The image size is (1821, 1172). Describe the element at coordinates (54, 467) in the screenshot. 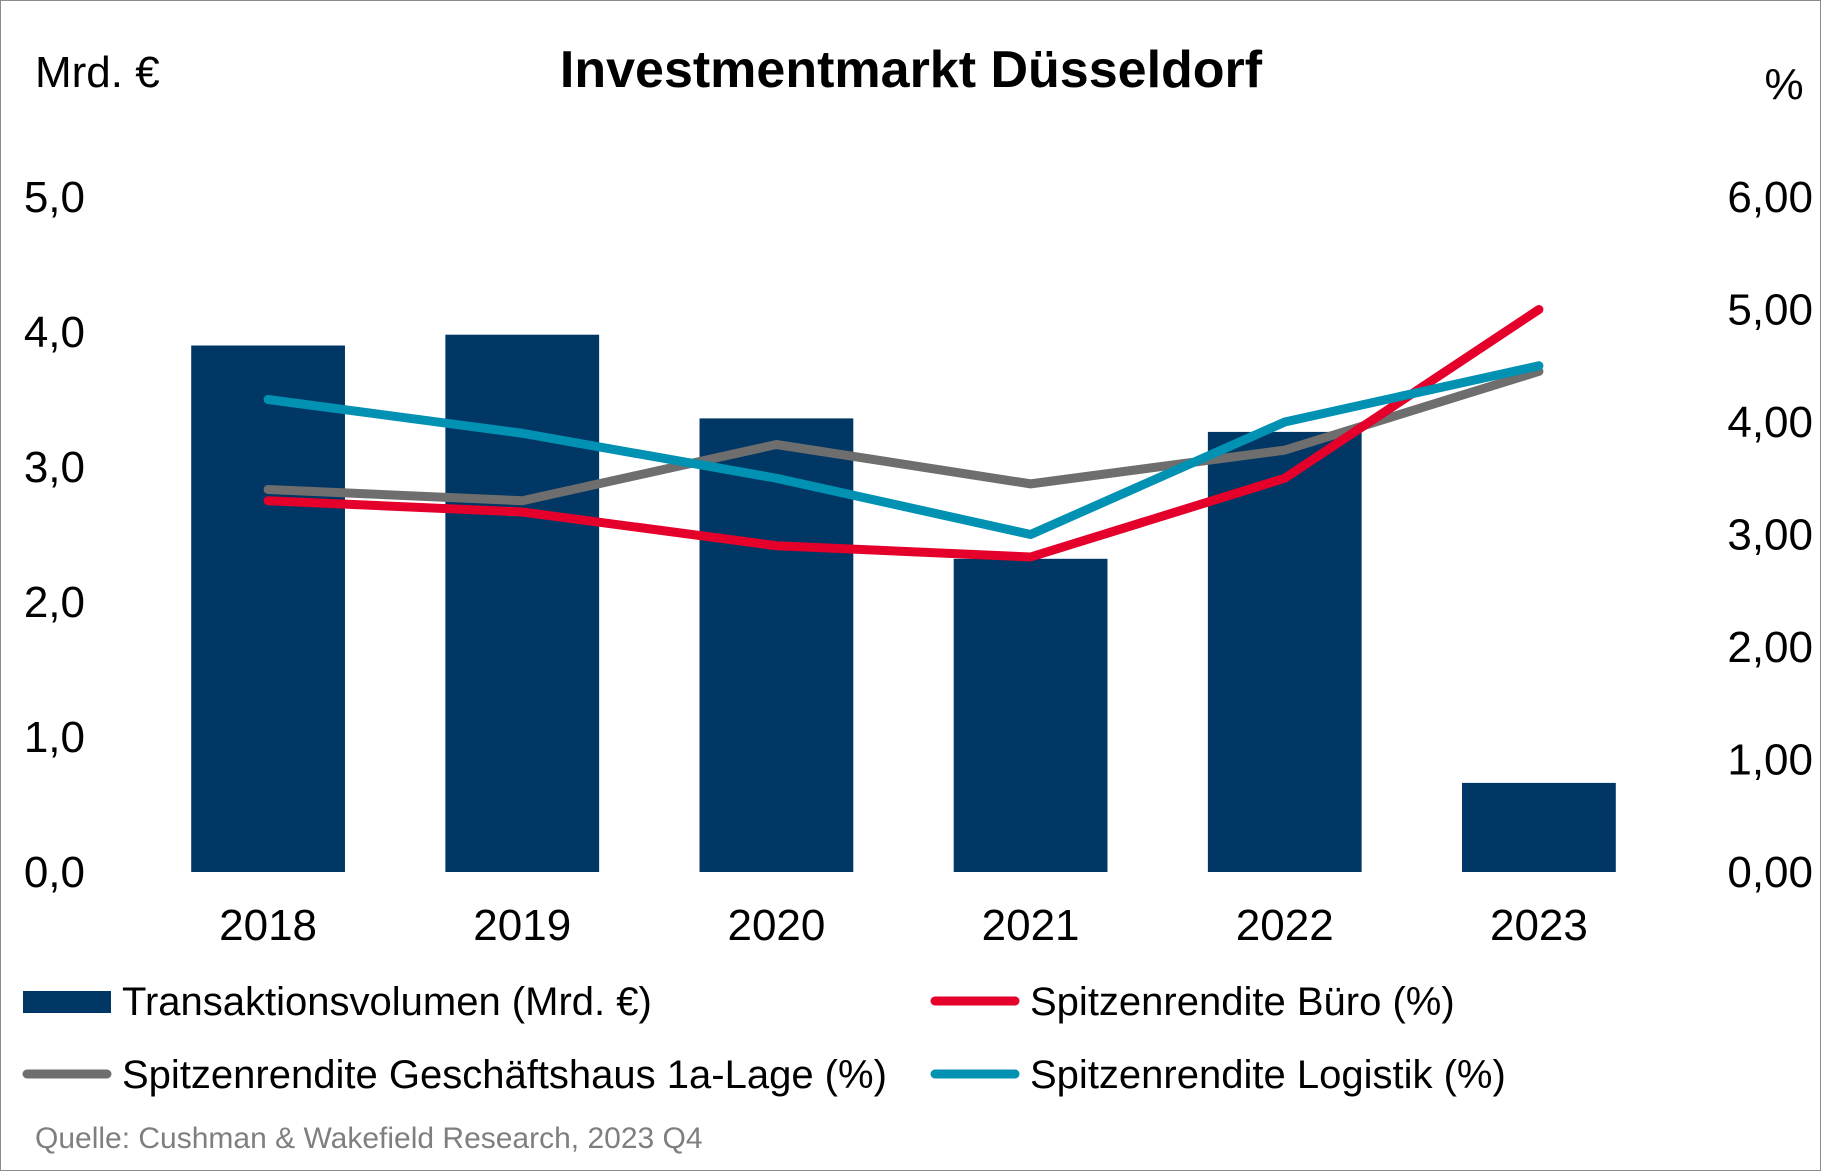

I see `left-tick-label: 3,0` at that location.